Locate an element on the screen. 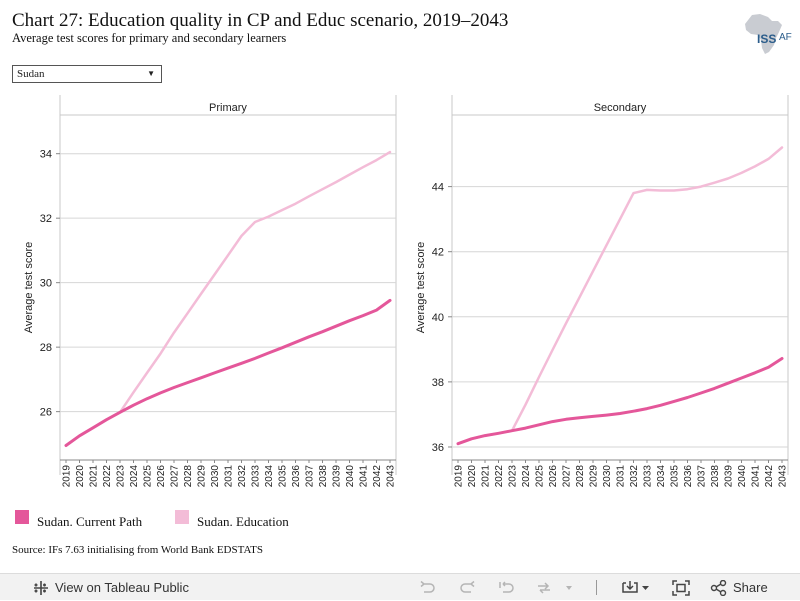 This screenshot has height=601, width=800. x-tick-label: 2019 is located at coordinates (459, 476).